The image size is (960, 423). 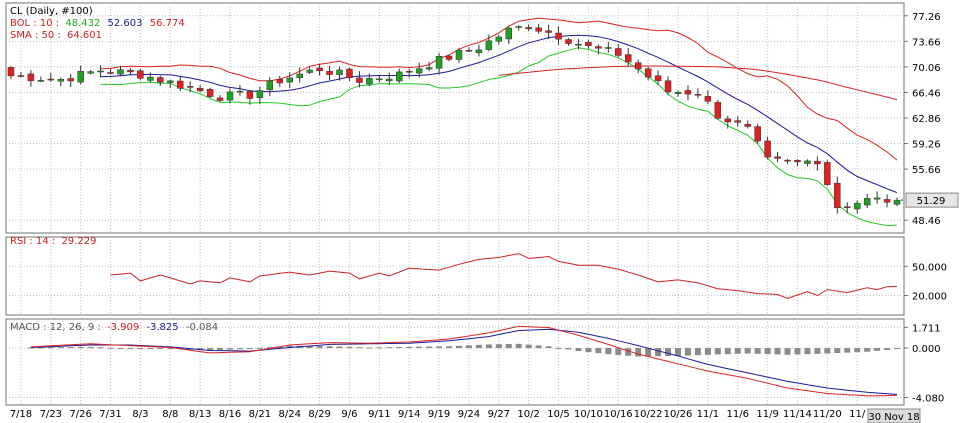 I want to click on x-tick-label: 7/18, so click(x=21, y=414).